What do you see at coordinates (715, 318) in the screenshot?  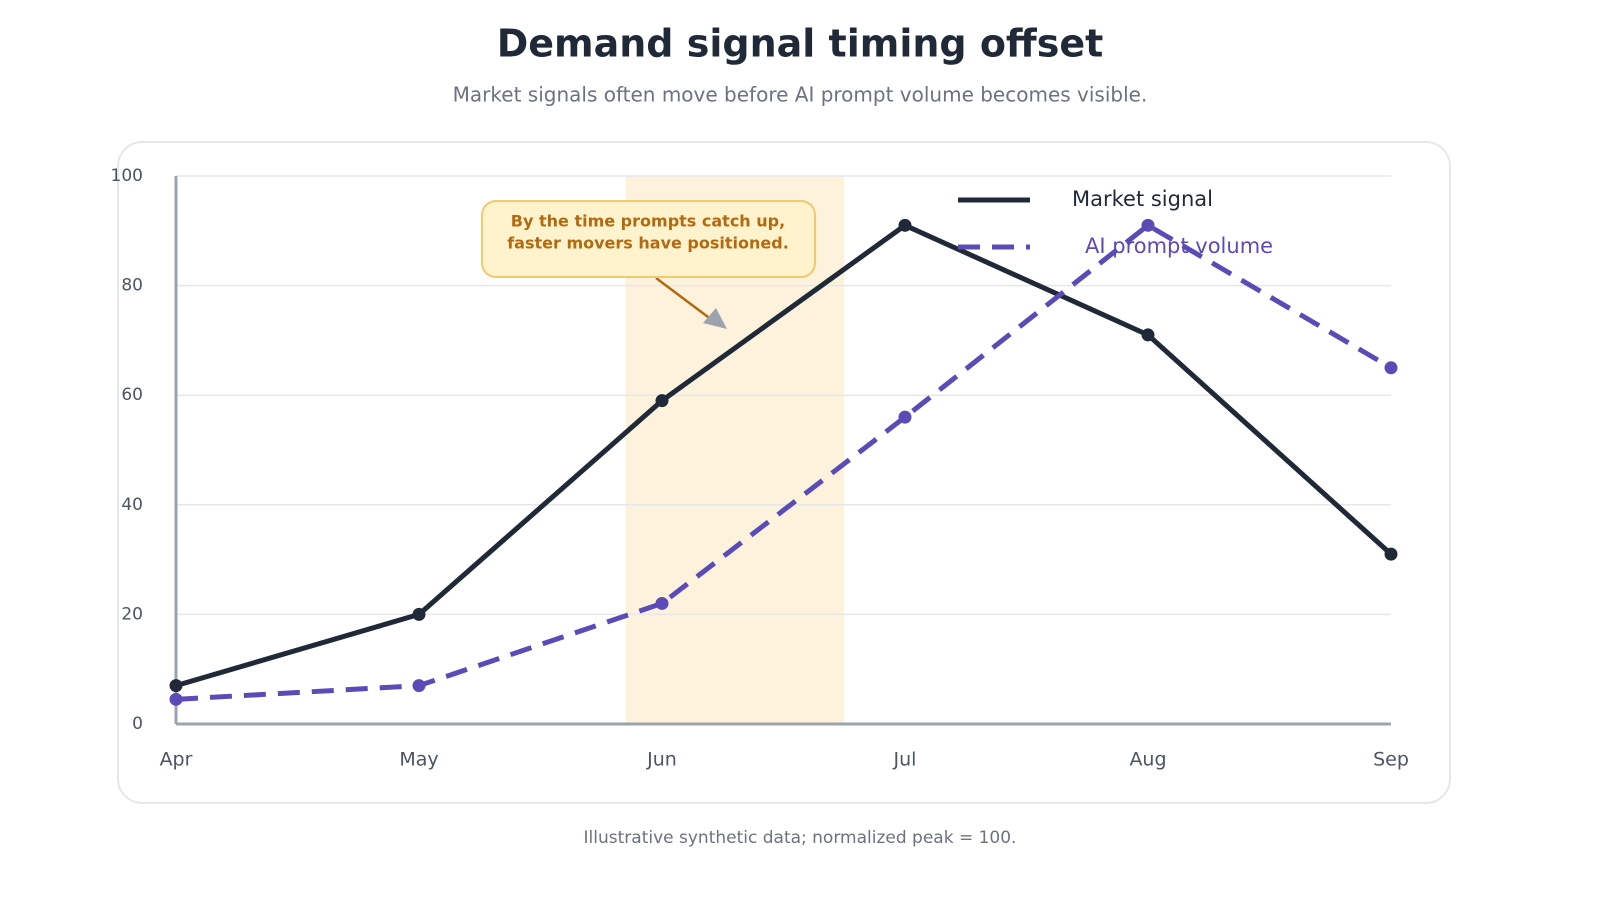 I see `annotation-arrowhead` at bounding box center [715, 318].